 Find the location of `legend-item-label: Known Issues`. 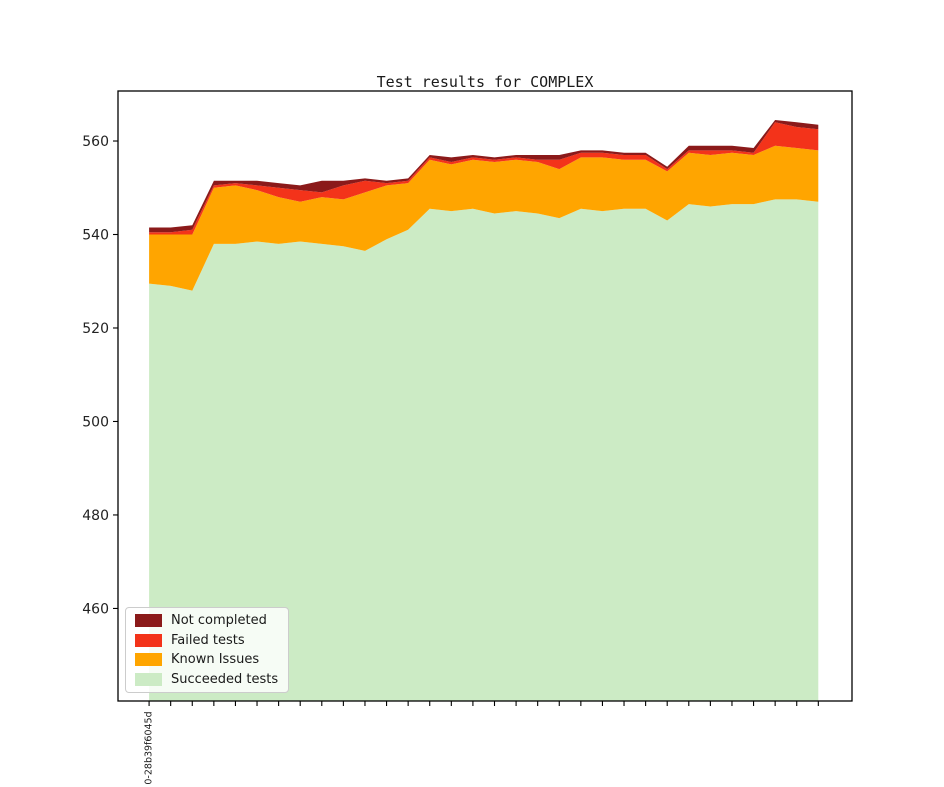

legend-item-label: Known Issues is located at coordinates (215, 660).